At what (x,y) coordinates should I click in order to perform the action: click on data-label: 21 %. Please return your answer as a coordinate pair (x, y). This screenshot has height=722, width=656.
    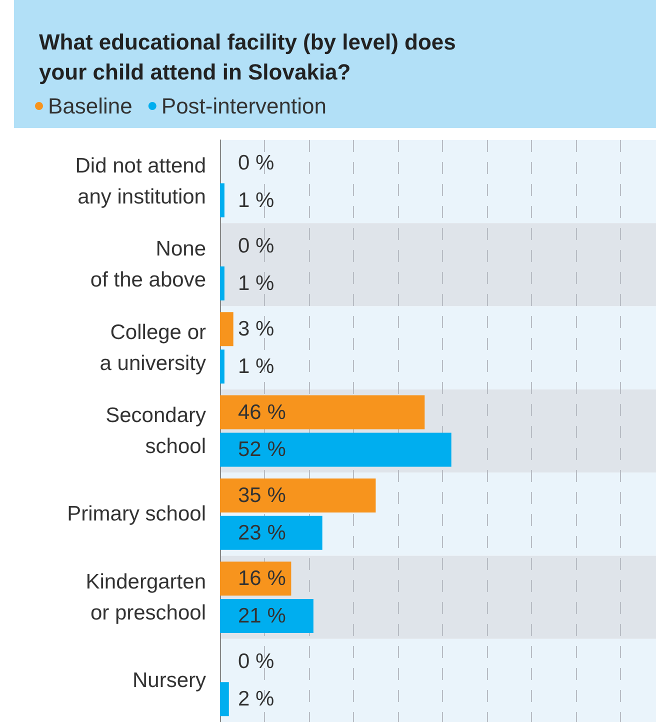
    Looking at the image, I should click on (262, 616).